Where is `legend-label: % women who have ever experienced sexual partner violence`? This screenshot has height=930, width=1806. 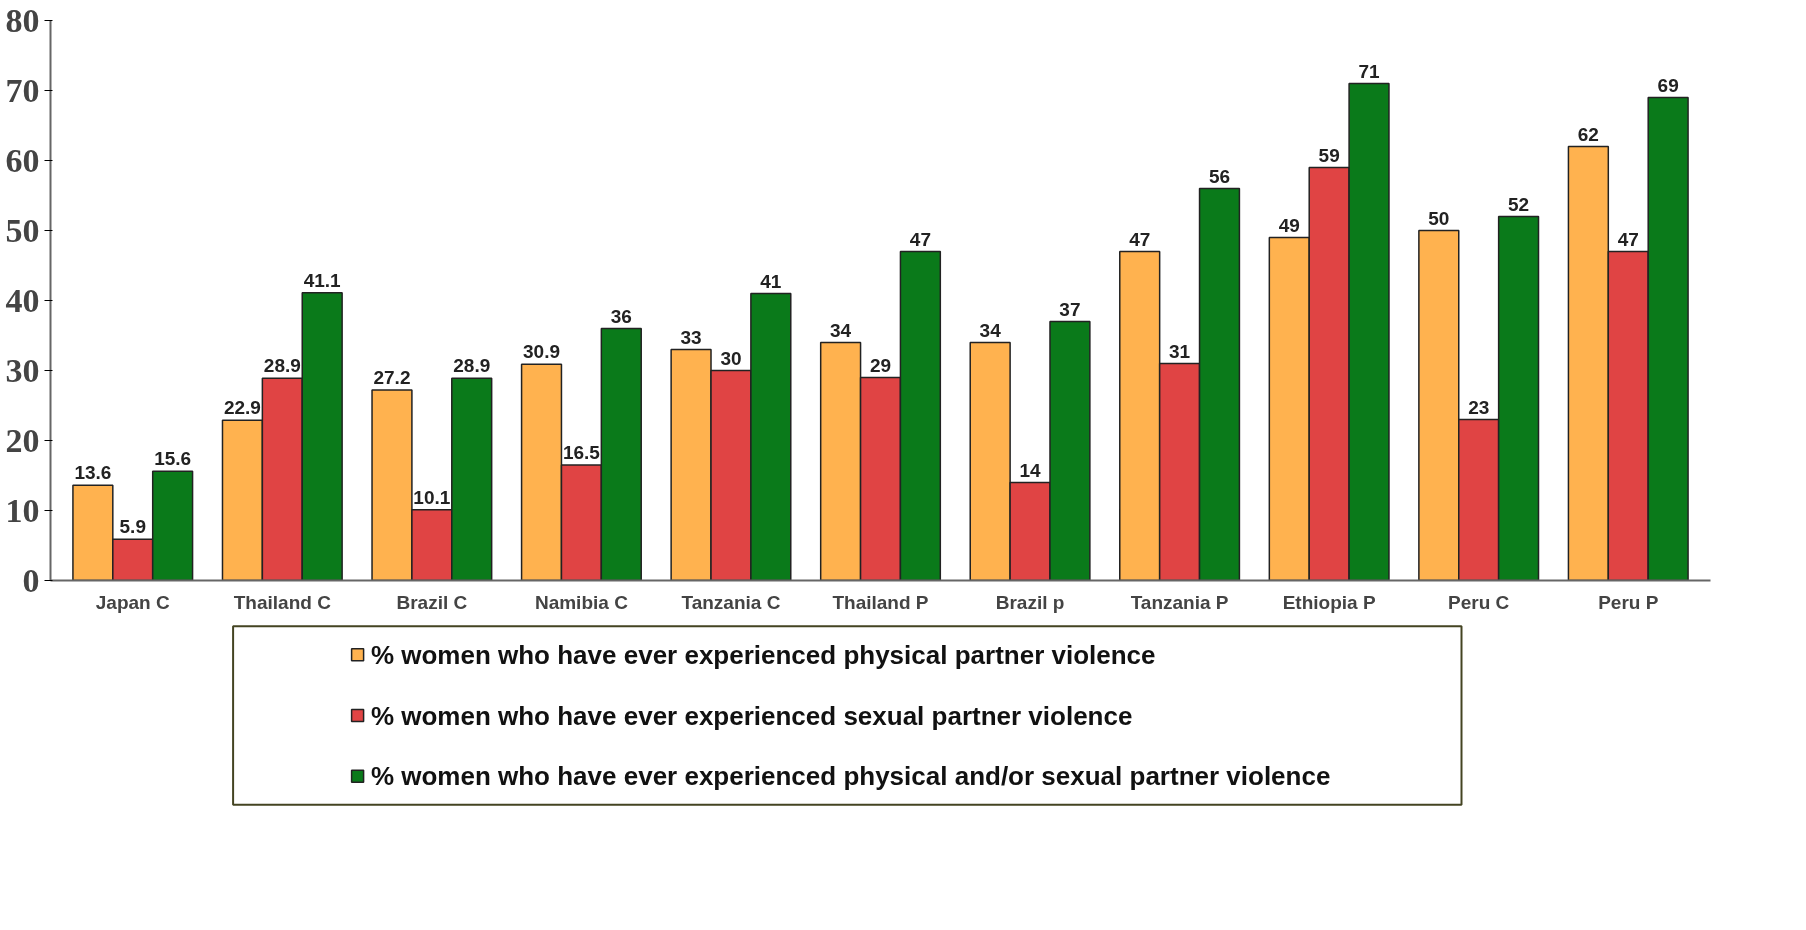 legend-label: % women who have ever experienced sexual partner violence is located at coordinates (751, 715).